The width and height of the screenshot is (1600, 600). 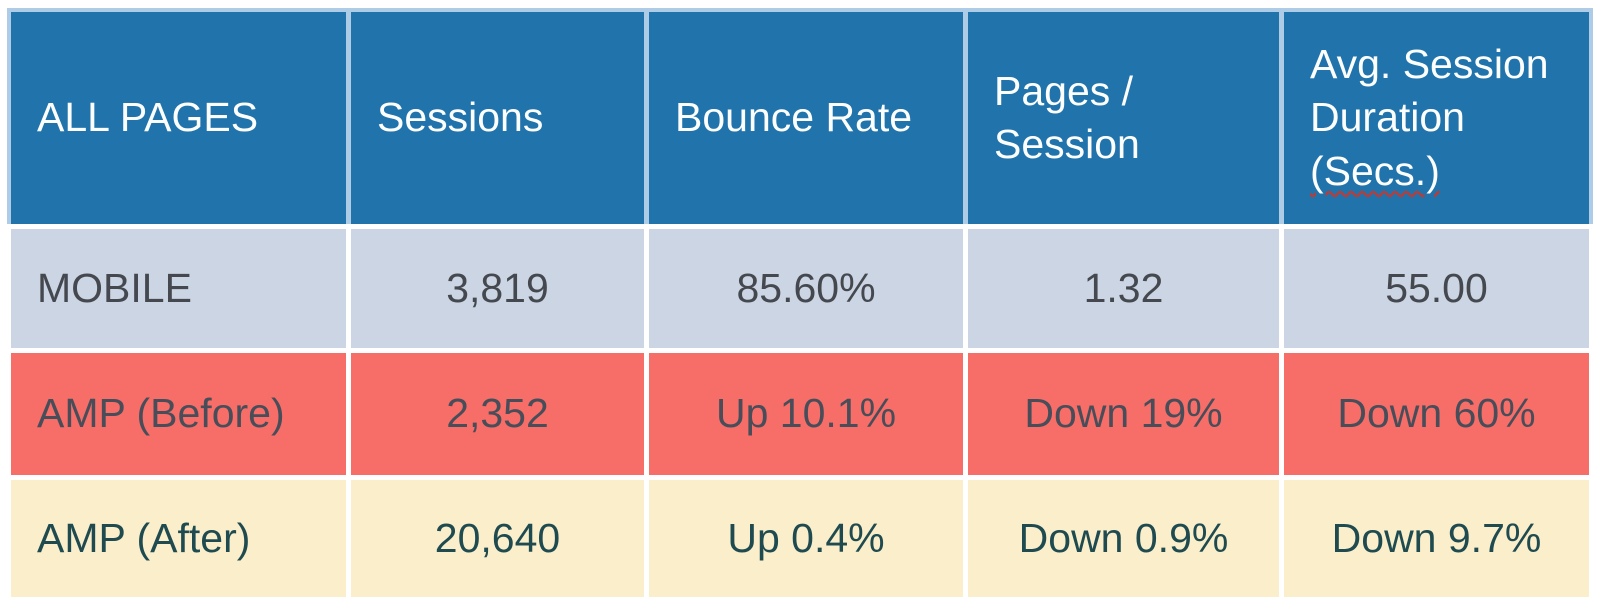 What do you see at coordinates (806, 288) in the screenshot?
I see `cell-mobile-bounce-rate: 85.60%` at bounding box center [806, 288].